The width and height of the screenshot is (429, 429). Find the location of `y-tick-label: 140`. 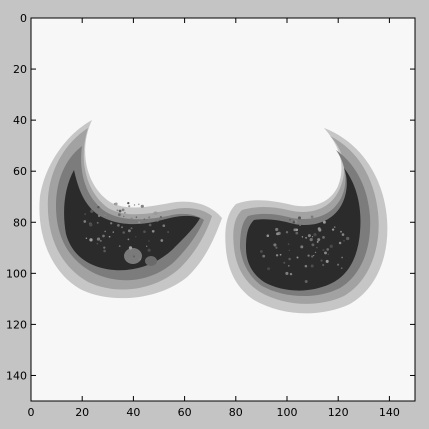

y-tick-label: 140 is located at coordinates (16, 375).